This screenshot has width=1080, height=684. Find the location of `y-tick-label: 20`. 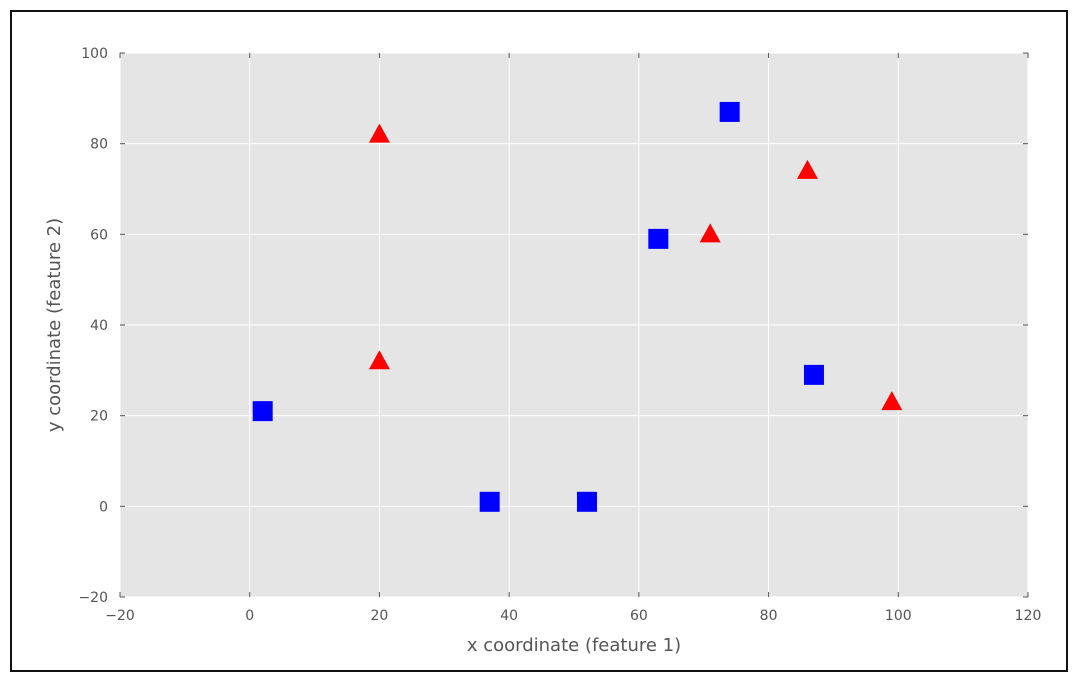

y-tick-label: 20 is located at coordinates (99, 417).